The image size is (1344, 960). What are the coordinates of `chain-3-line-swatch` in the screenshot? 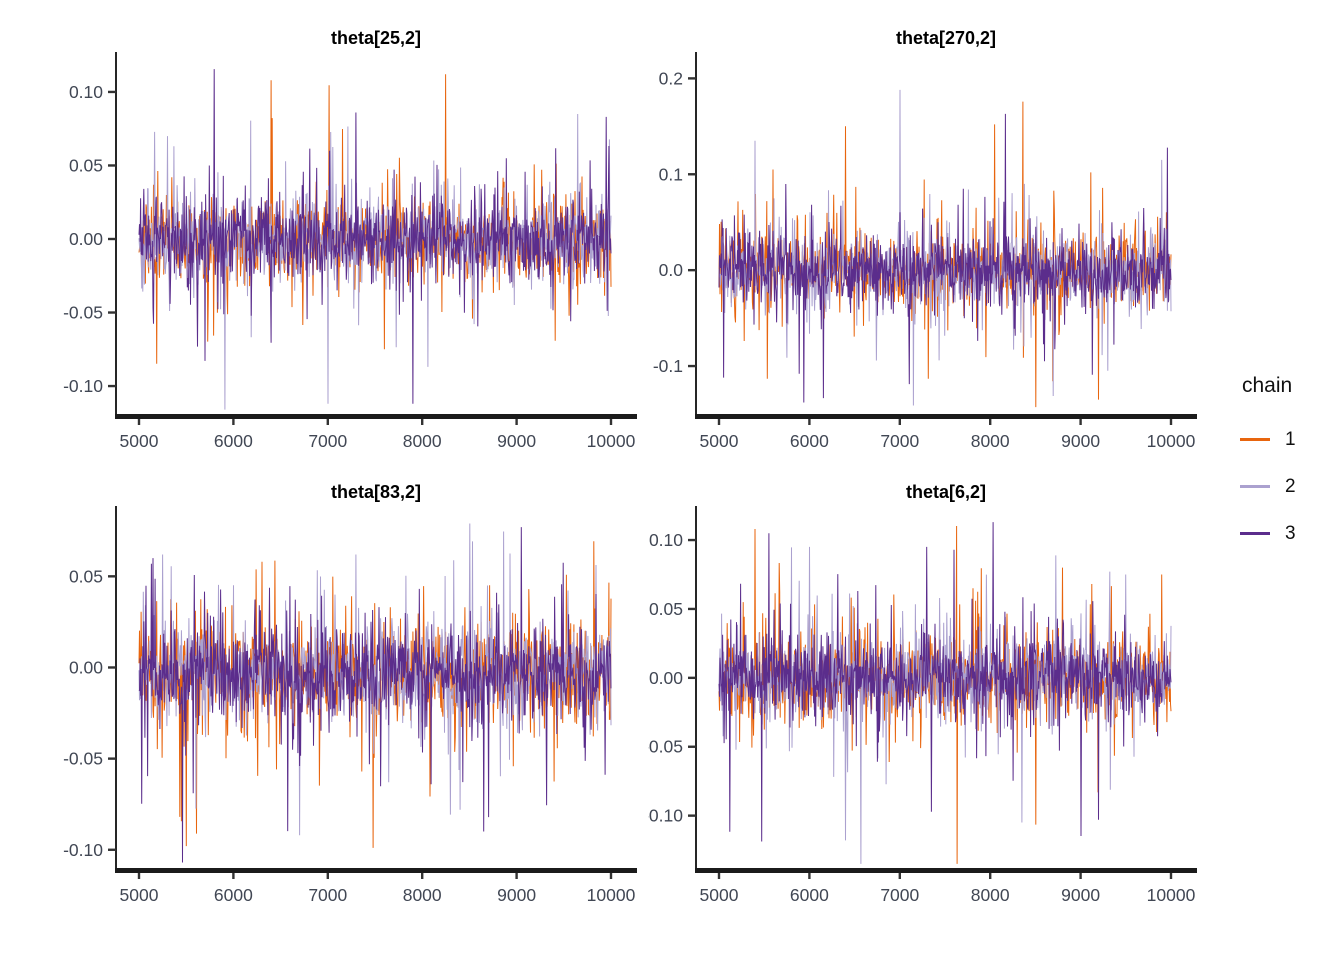 It's located at (1255, 533).